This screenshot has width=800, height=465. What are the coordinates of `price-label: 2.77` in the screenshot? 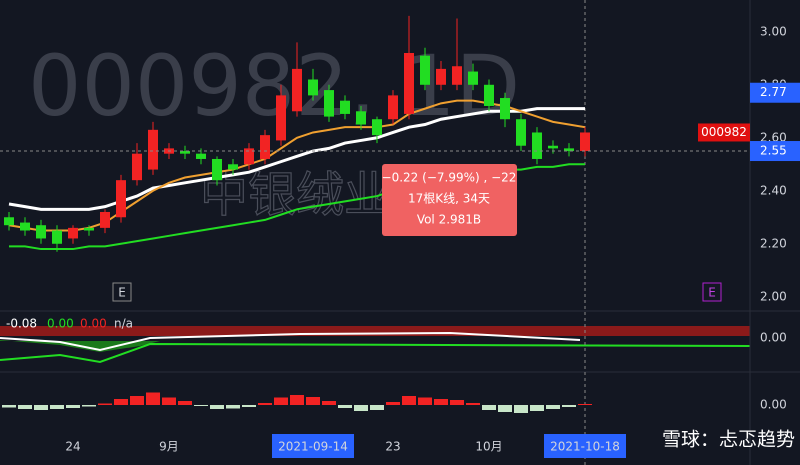 It's located at (773, 92).